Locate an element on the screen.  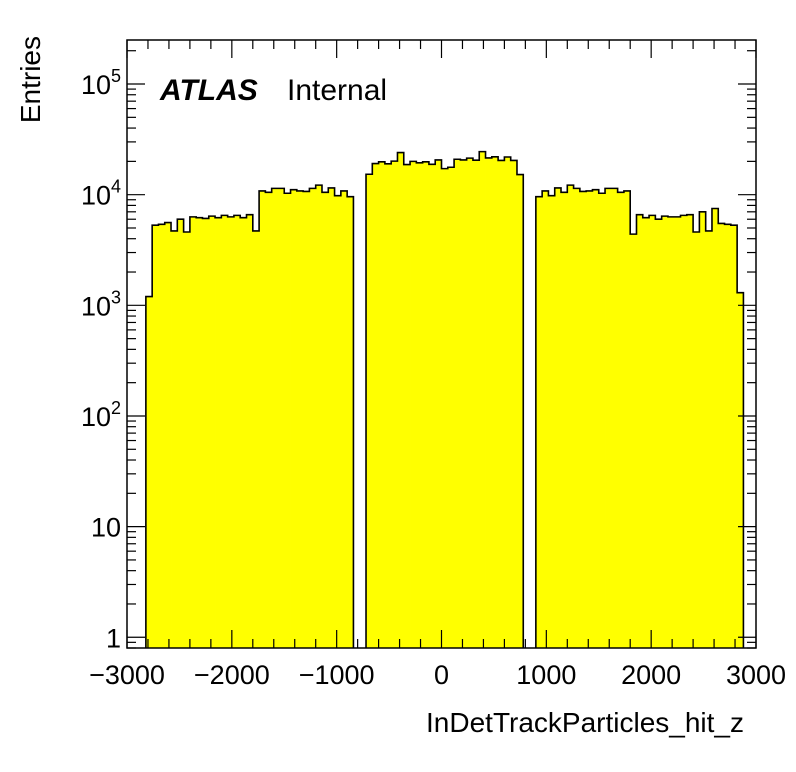
y-tick-label: 10² is located at coordinates (101, 415).